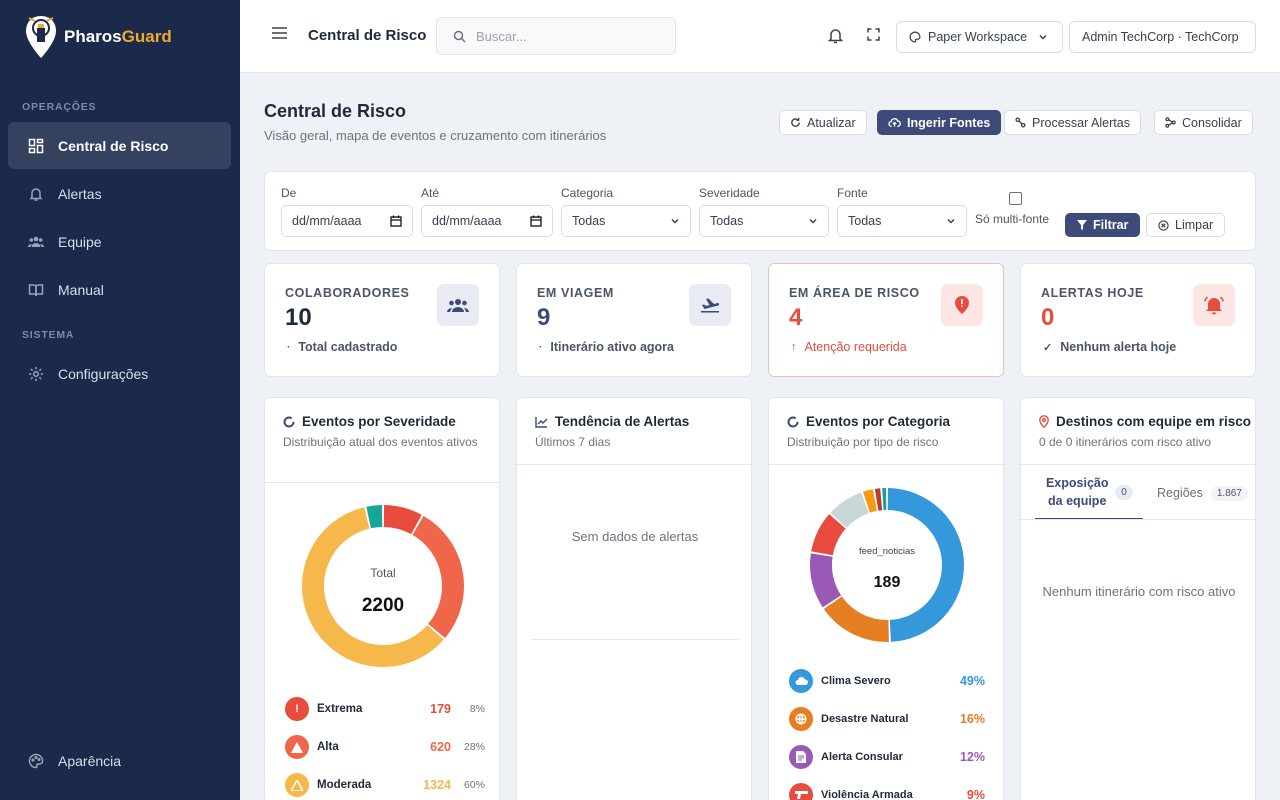  I want to click on legend-pct: 9%, so click(975, 794).